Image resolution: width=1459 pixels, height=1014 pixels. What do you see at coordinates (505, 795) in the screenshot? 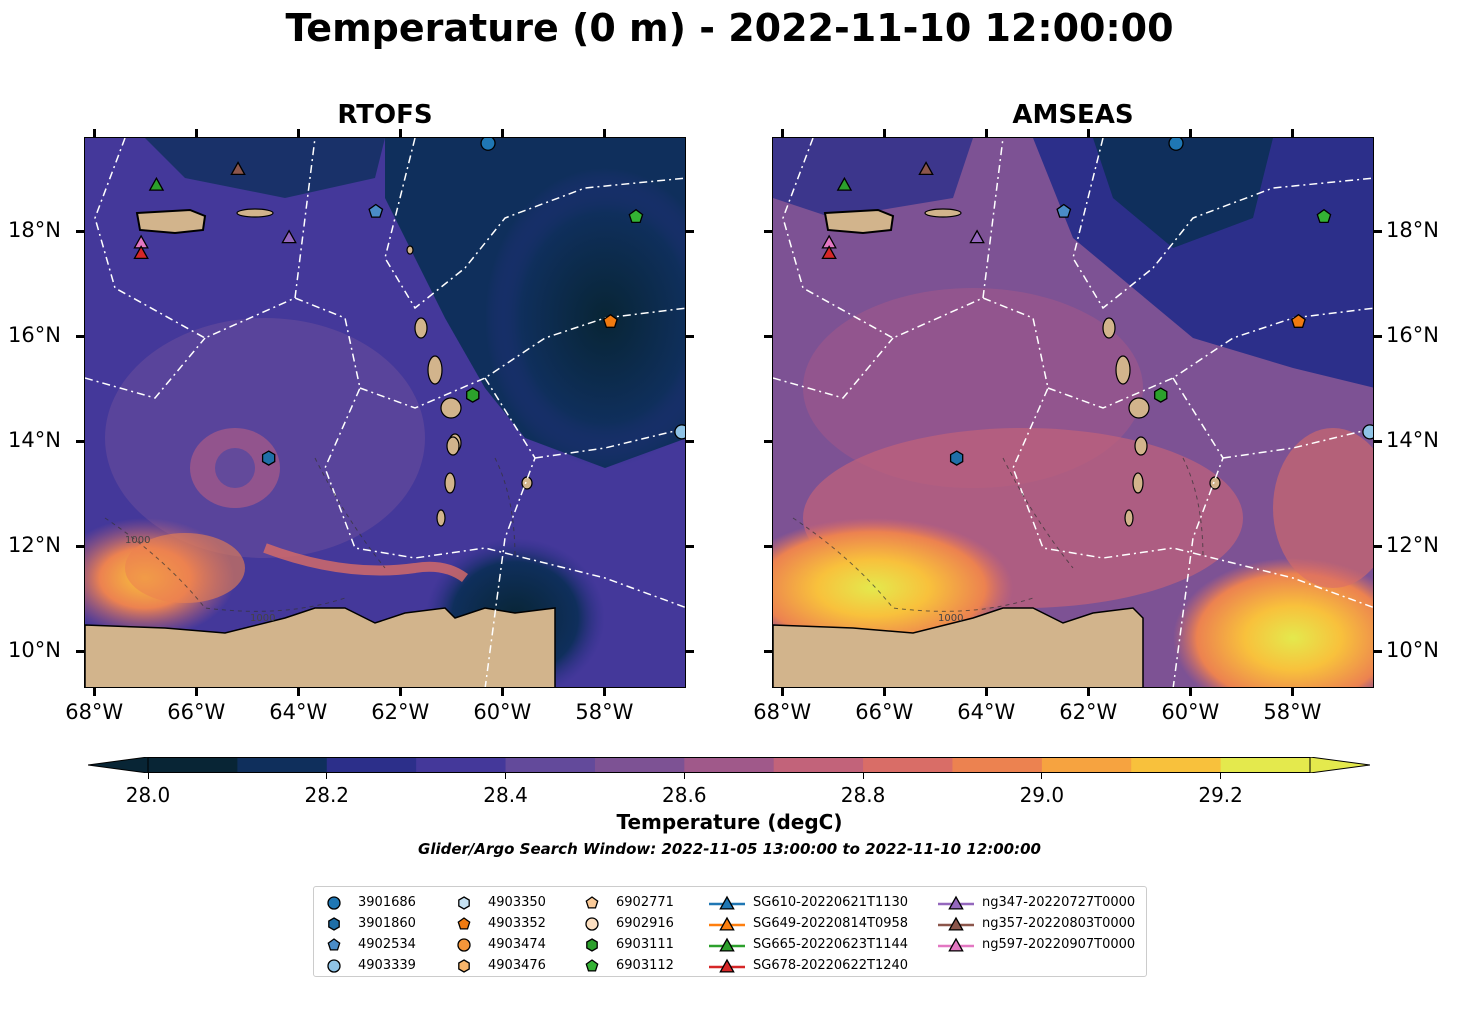
I see `colorbar-tick-label: 28.4` at bounding box center [505, 795].